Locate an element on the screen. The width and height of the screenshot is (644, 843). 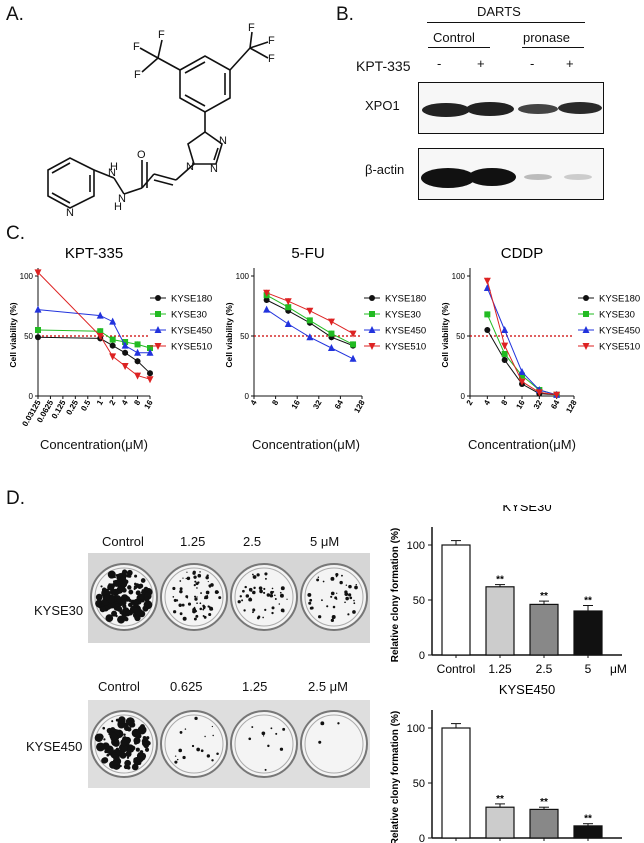
svg-text: N is located at coordinates (122, 199).